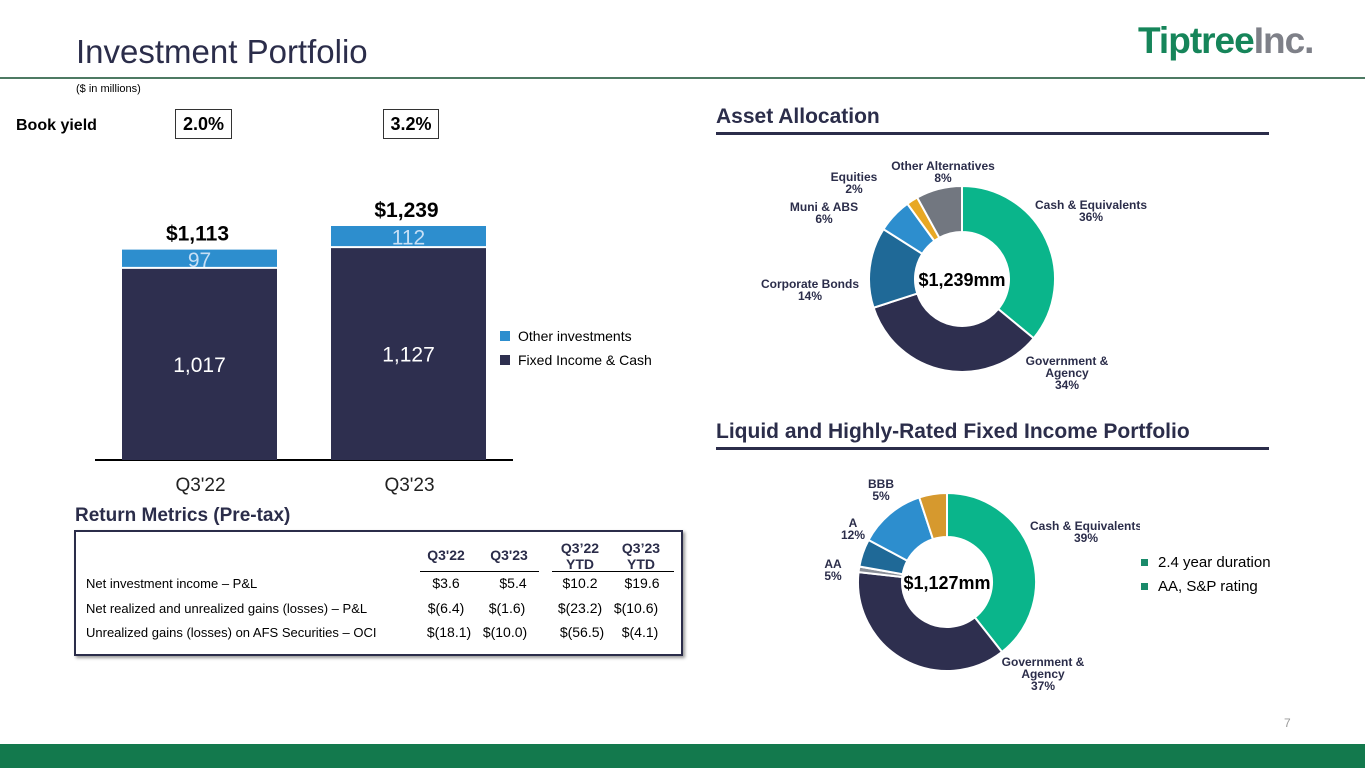 The image size is (1365, 768). Describe the element at coordinates (200, 485) in the screenshot. I see `x-tick-label: Q3'22` at that location.